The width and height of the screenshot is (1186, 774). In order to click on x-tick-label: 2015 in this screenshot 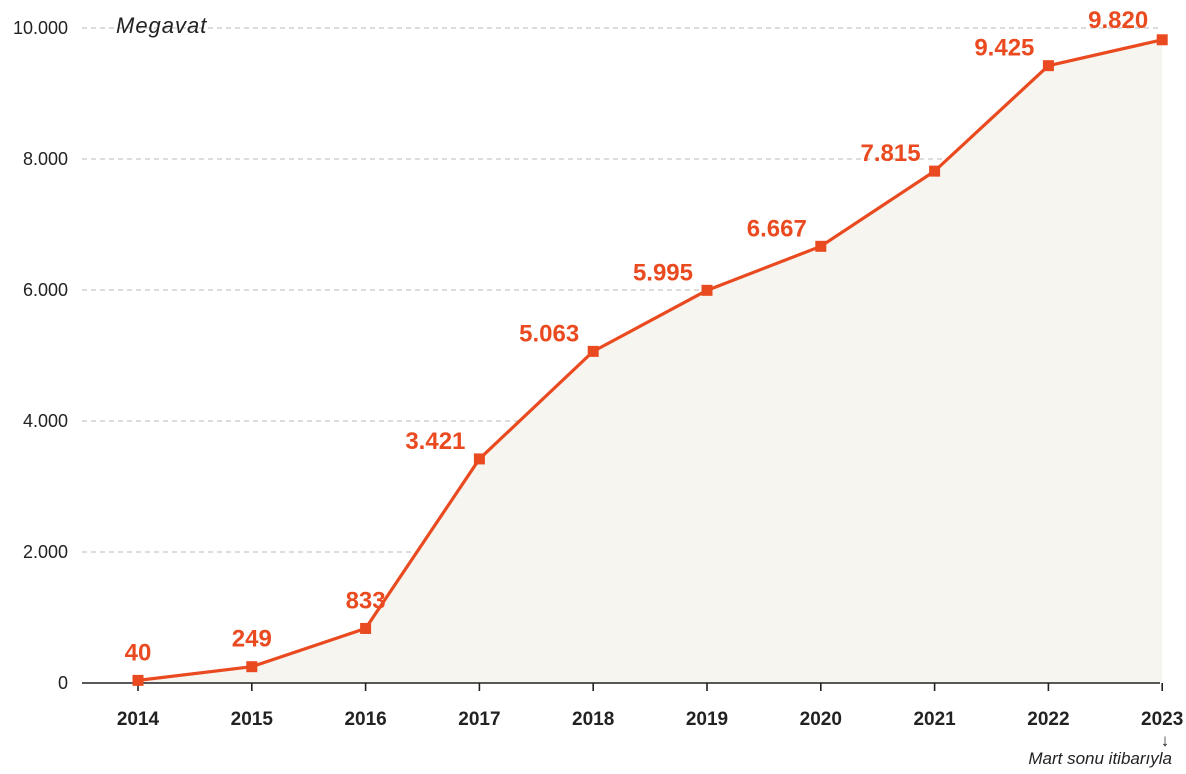, I will do `click(252, 719)`.